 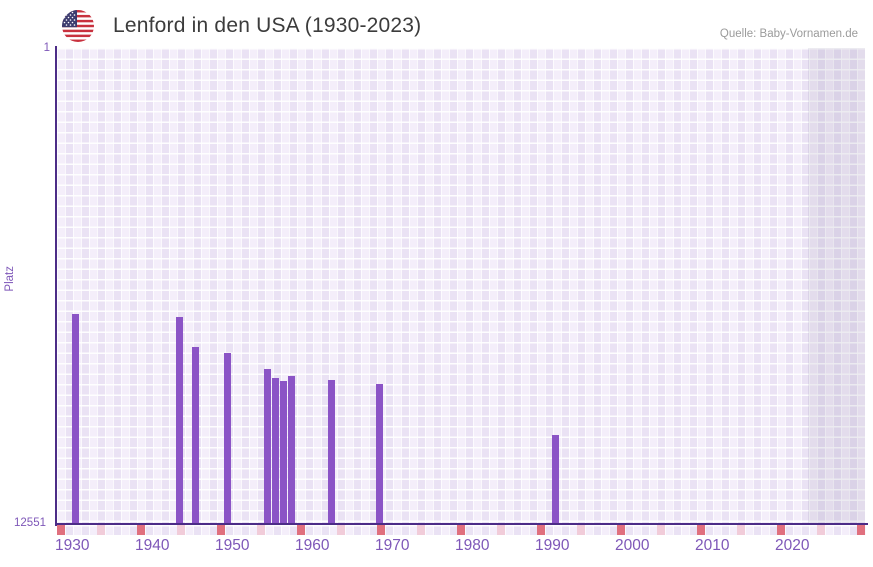 What do you see at coordinates (152, 545) in the screenshot?
I see `x-tick-label-1940: 1940` at bounding box center [152, 545].